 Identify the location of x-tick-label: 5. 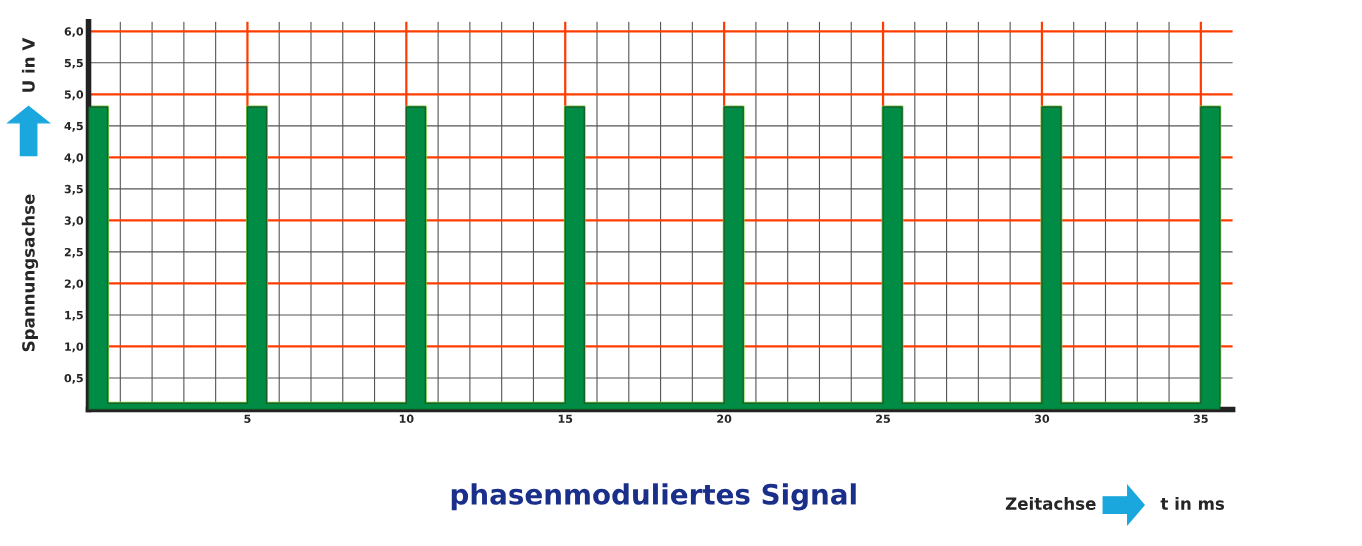
(247, 418).